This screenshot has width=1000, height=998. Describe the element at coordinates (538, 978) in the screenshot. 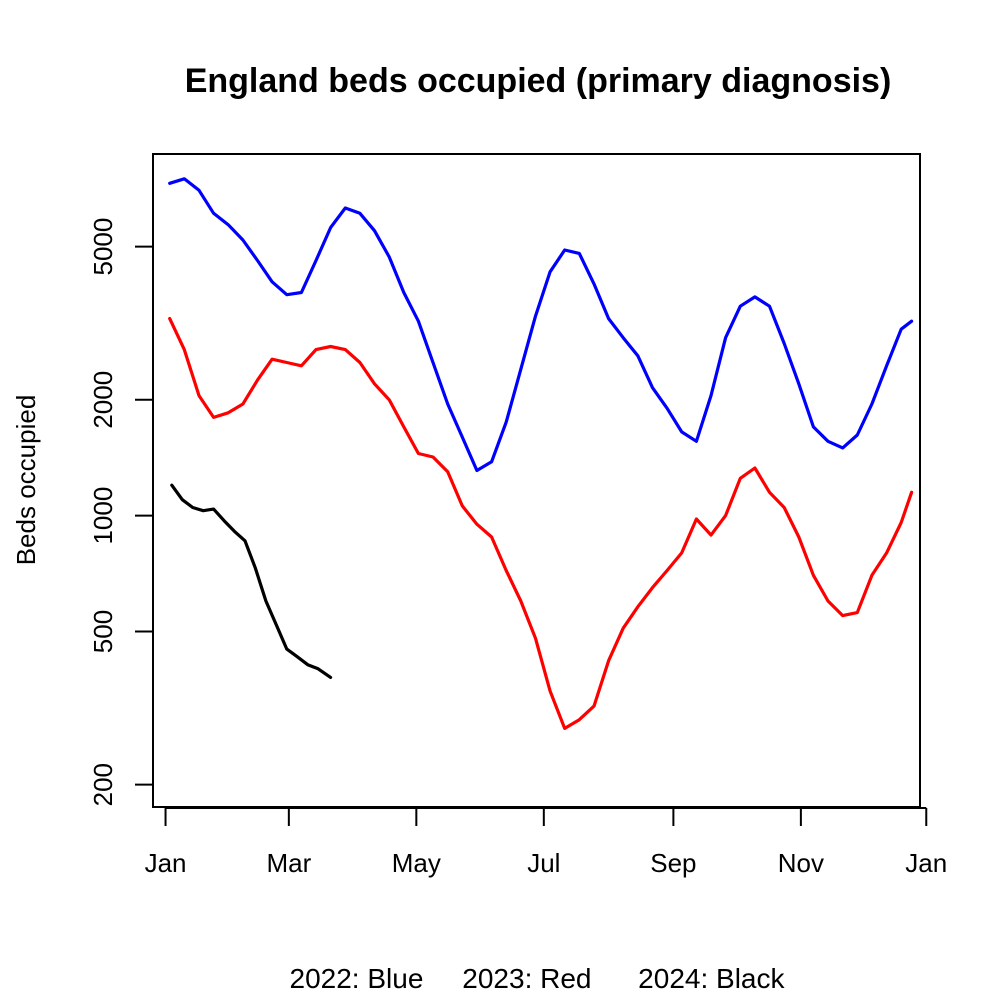

I see `legend-footer: 2022: Blue 2023: Red 2024: Black` at that location.